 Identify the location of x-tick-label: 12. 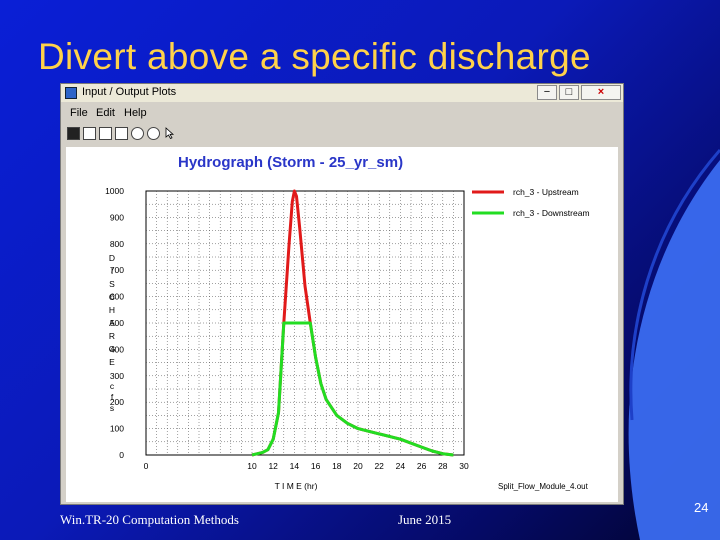
(273, 466).